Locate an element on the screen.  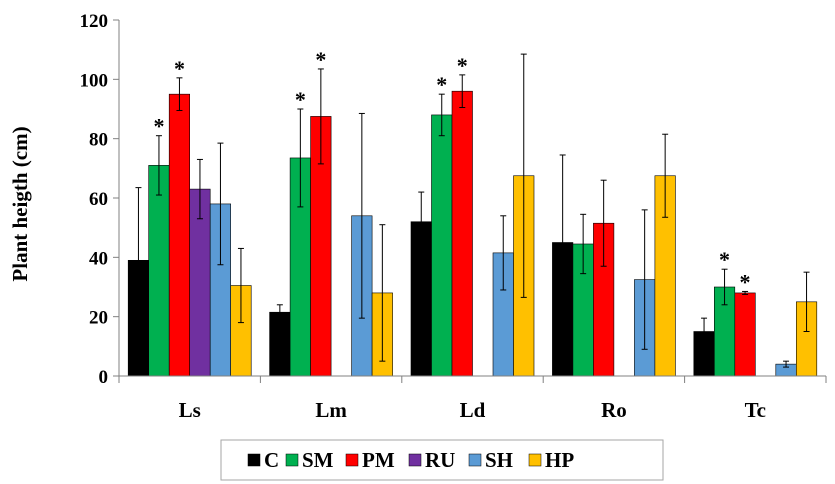
bar-PM-Ld is located at coordinates (462, 233).